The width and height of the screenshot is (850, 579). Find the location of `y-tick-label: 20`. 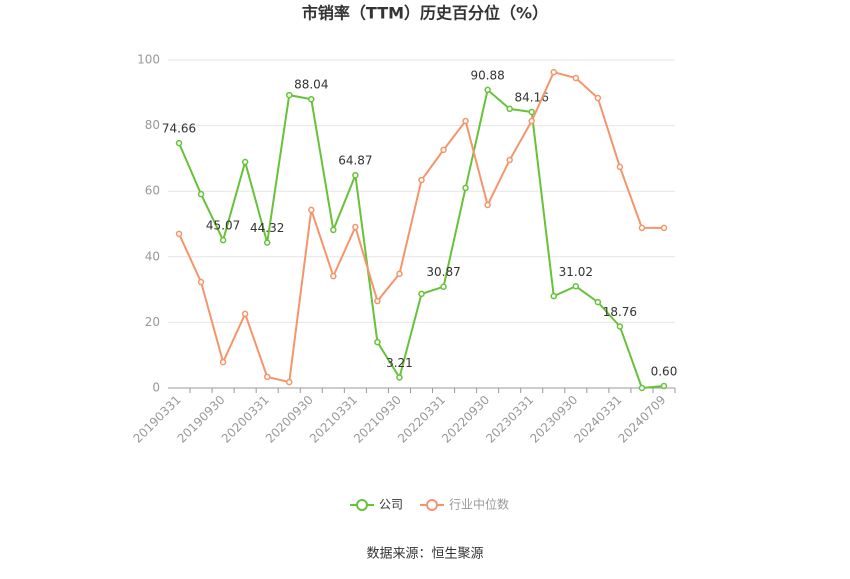

y-tick-label: 20 is located at coordinates (152, 322).